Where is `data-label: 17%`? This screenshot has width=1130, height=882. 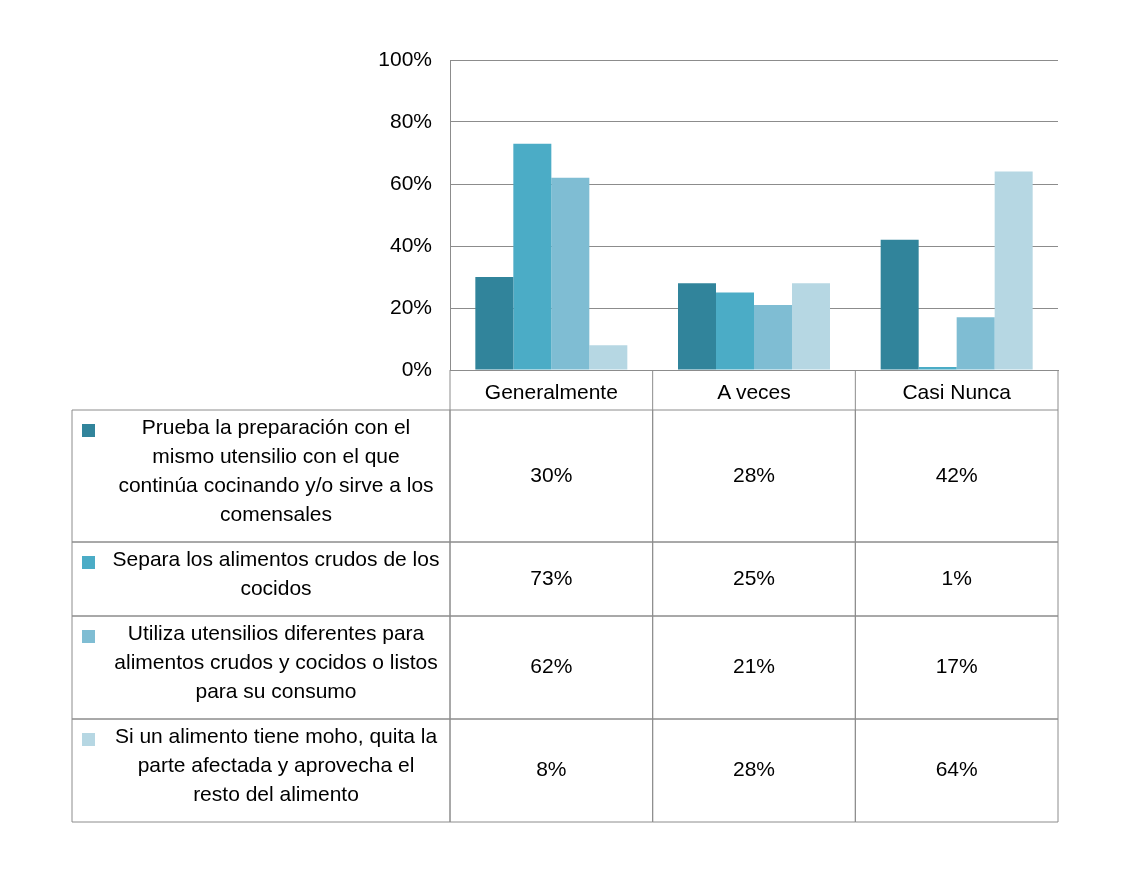 data-label: 17% is located at coordinates (956, 666).